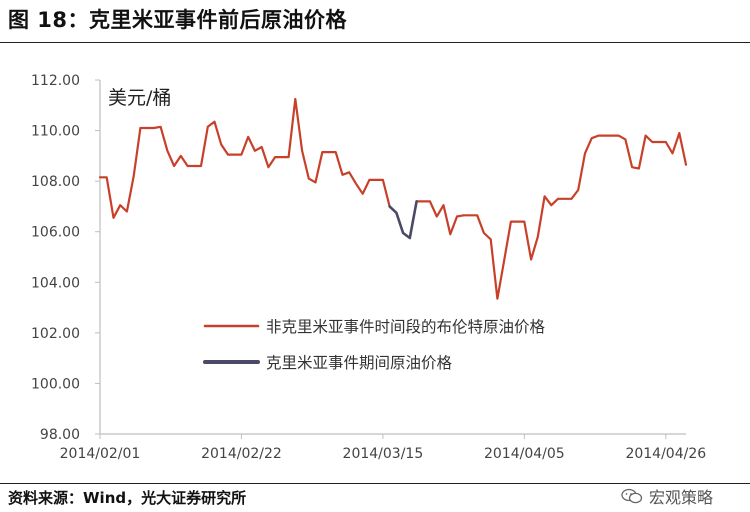 This screenshot has height=512, width=750. What do you see at coordinates (375, 42) in the screenshot?
I see `title-divider` at bounding box center [375, 42].